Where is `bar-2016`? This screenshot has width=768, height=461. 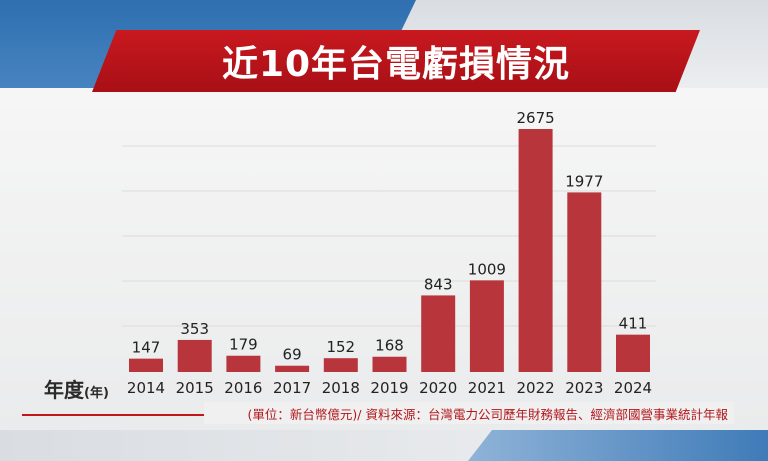
bar-2016 is located at coordinates (243, 363).